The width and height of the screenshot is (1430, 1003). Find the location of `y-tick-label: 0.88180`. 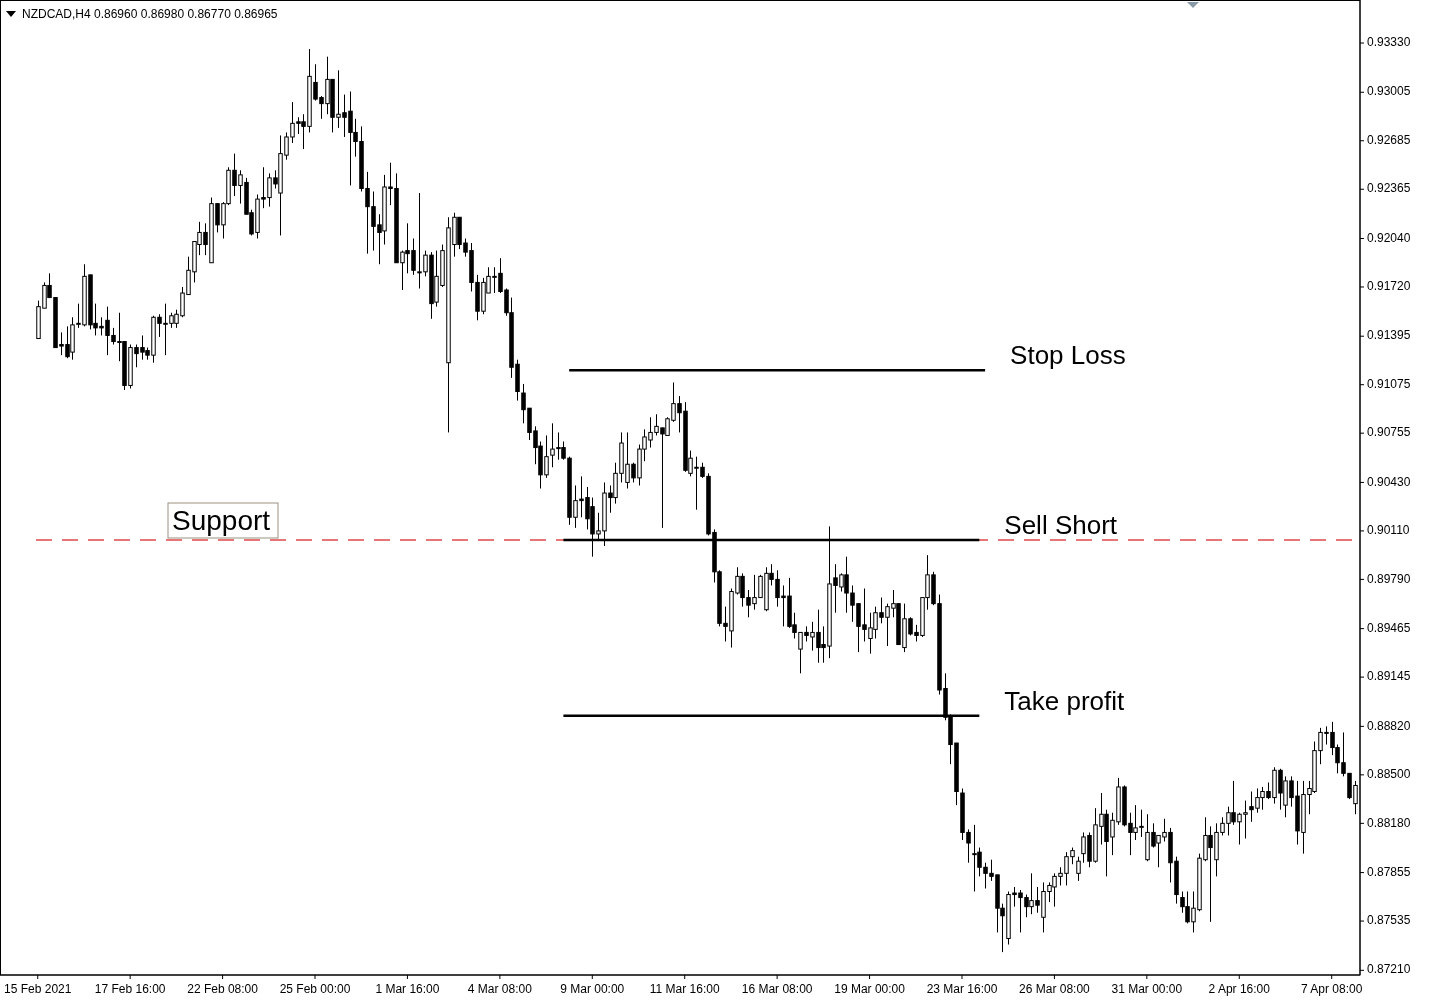

y-tick-label: 0.88180 is located at coordinates (1389, 822).